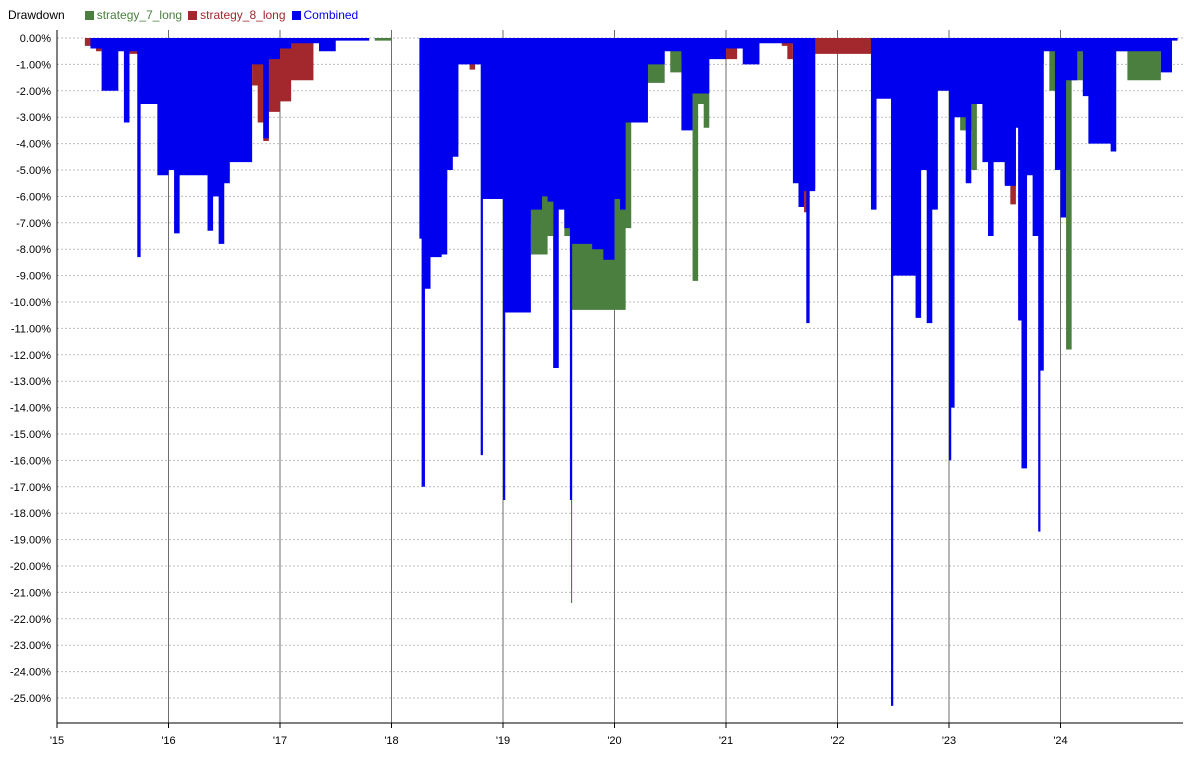 The height and width of the screenshot is (766, 1184). I want to click on y-tick-label: 0.00%, so click(35, 39).